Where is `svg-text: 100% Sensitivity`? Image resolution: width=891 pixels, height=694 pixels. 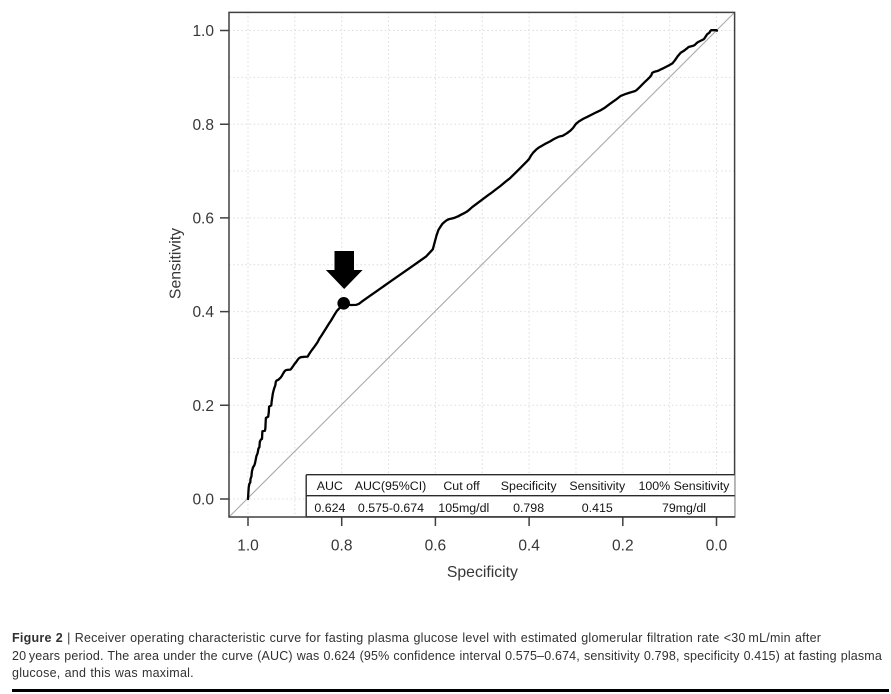 svg-text: 100% Sensitivity is located at coordinates (684, 486).